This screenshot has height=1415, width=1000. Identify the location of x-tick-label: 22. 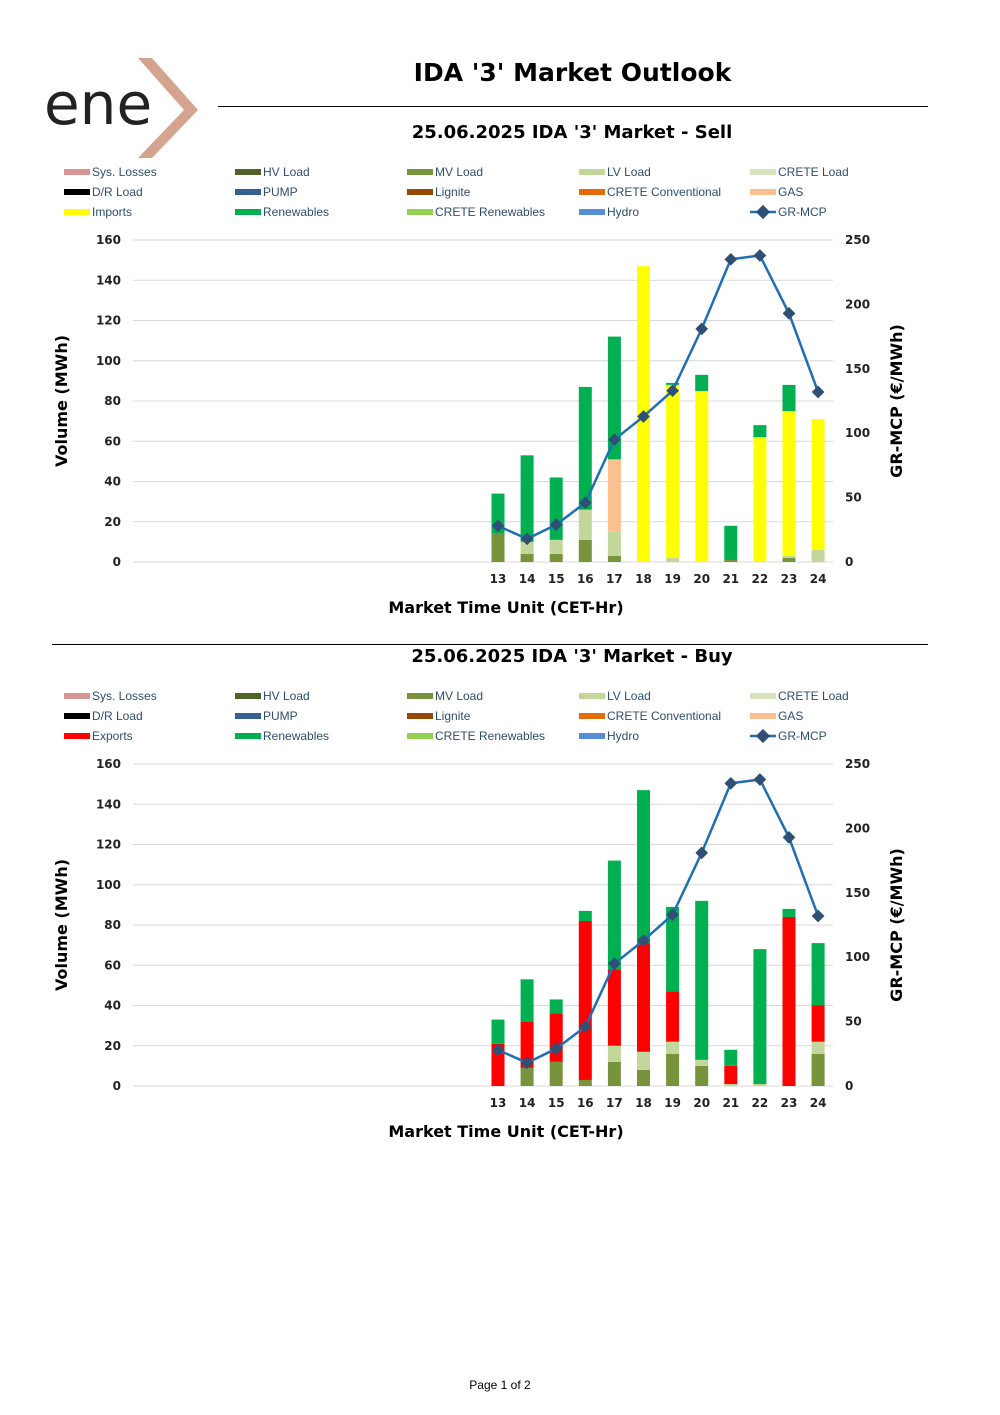
(760, 579).